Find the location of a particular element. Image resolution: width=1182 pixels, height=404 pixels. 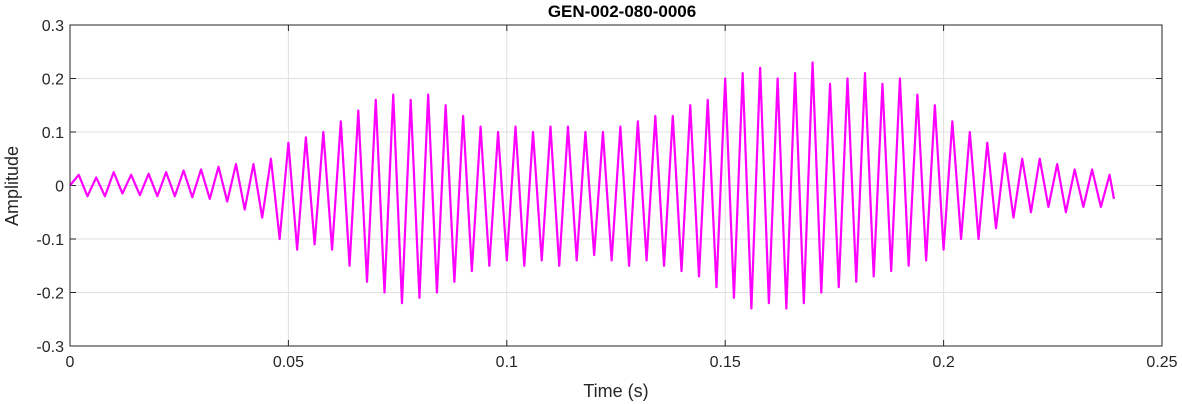

y-axis-label: Amplitude is located at coordinates (12, 186).